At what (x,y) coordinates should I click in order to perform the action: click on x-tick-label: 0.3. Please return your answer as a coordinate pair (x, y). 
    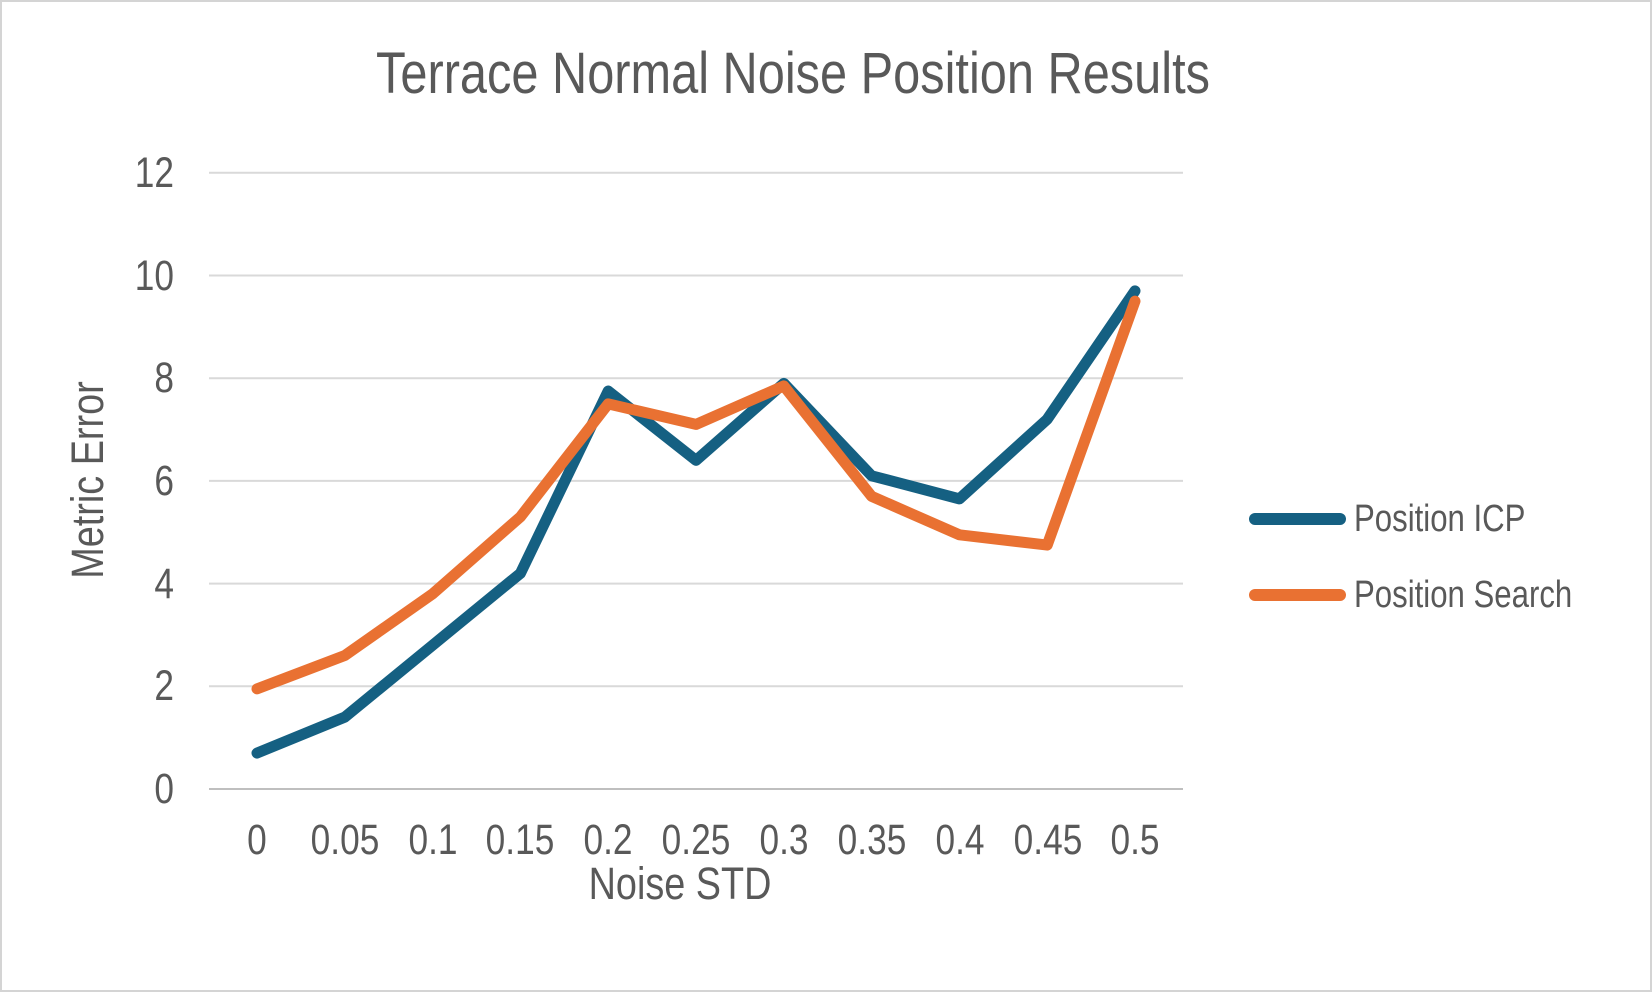
    Looking at the image, I should click on (784, 840).